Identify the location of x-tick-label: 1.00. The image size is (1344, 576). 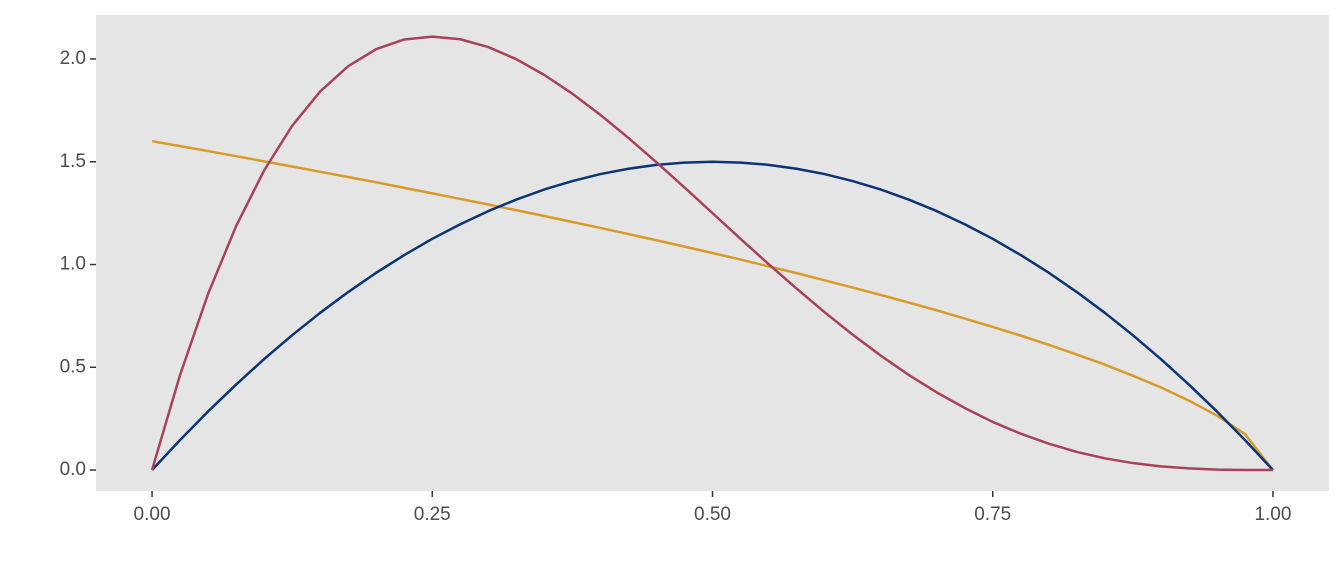
(1272, 514).